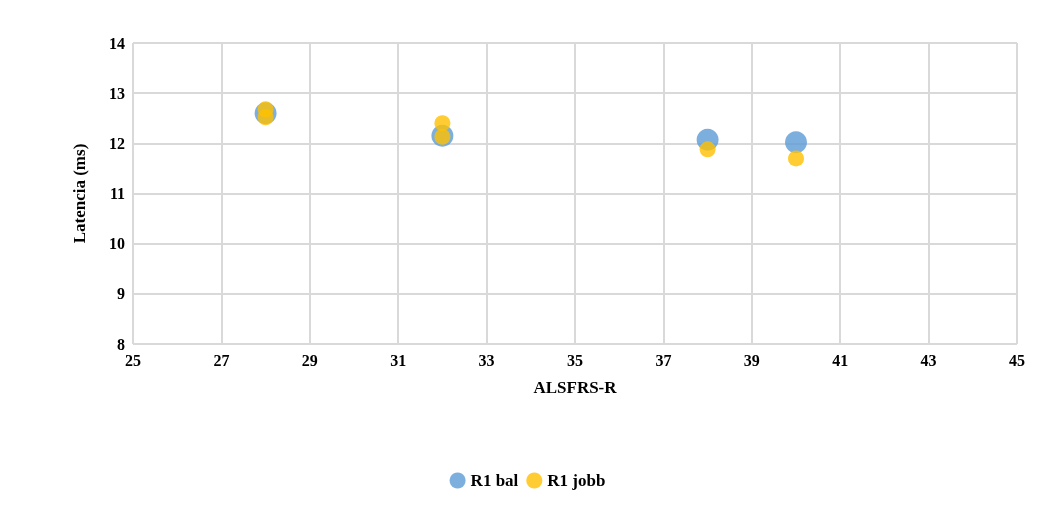  Describe the element at coordinates (309, 360) in the screenshot. I see `x-tick-label: 29` at that location.